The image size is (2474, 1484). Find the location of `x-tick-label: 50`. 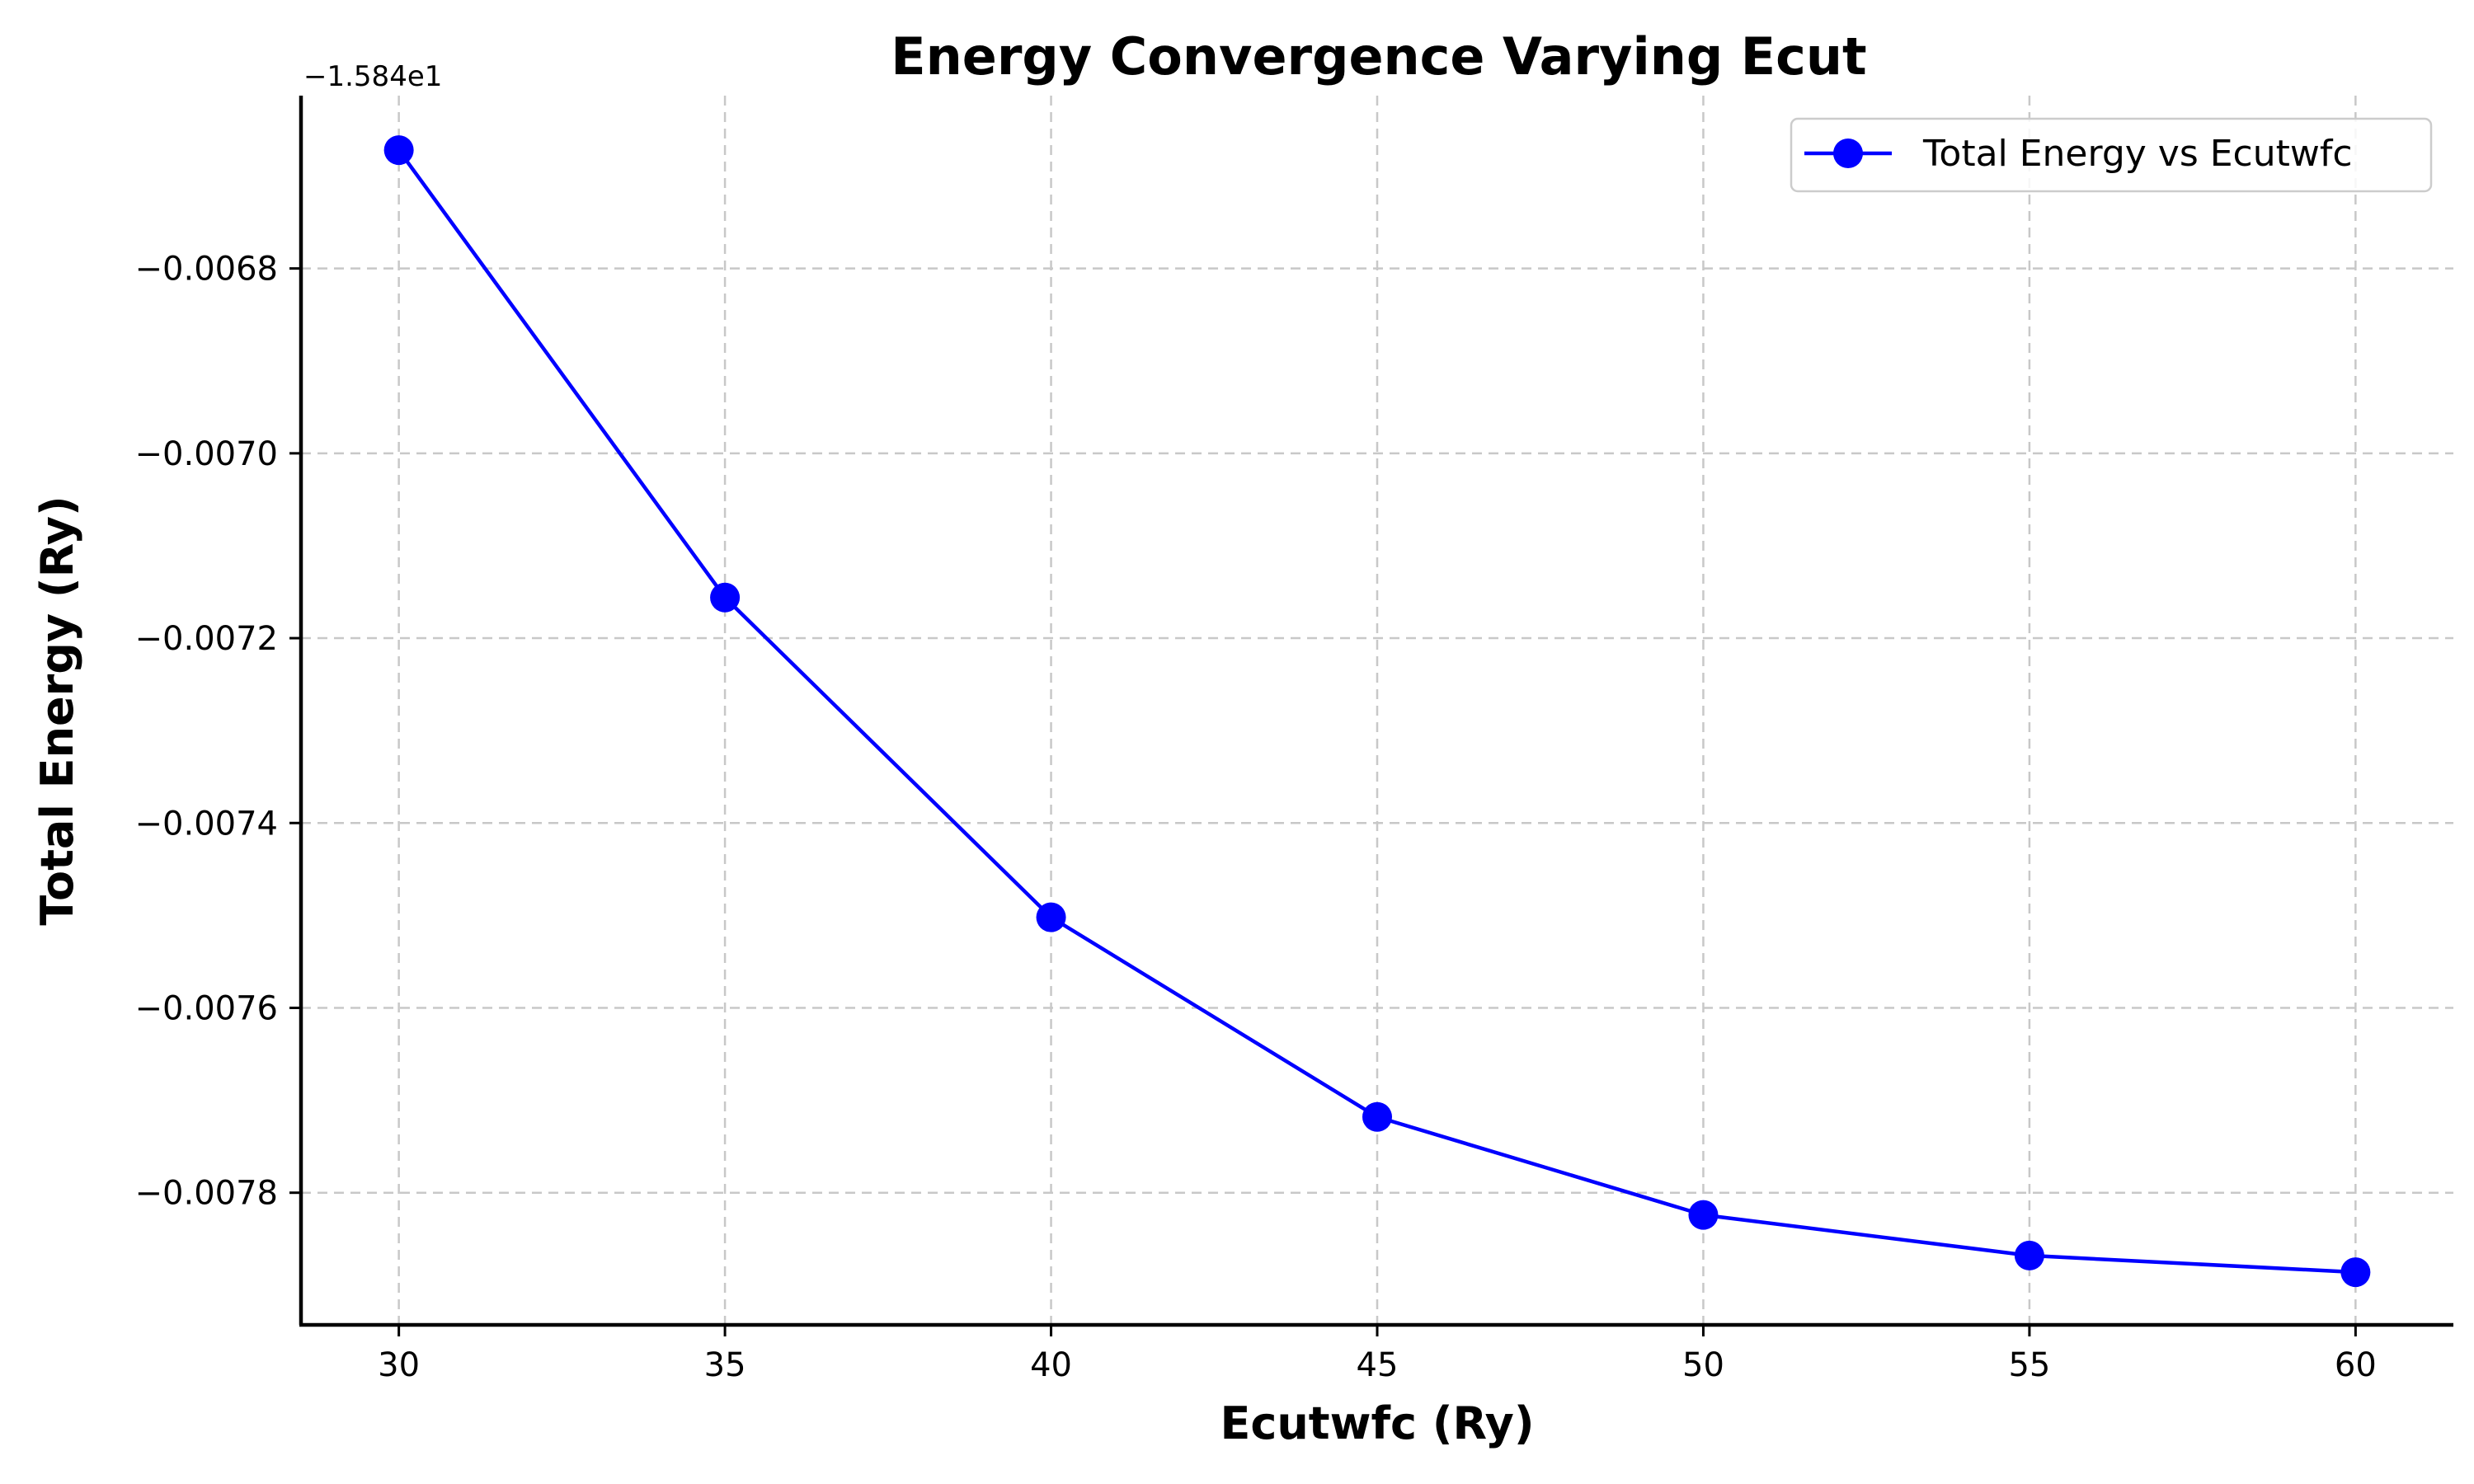

x-tick-label: 50 is located at coordinates (1703, 1365).